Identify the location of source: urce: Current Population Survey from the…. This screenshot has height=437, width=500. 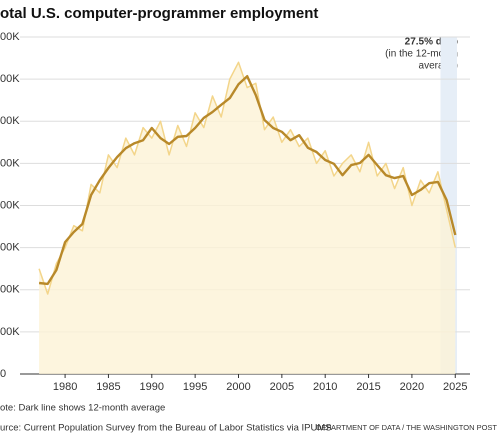
(166, 428).